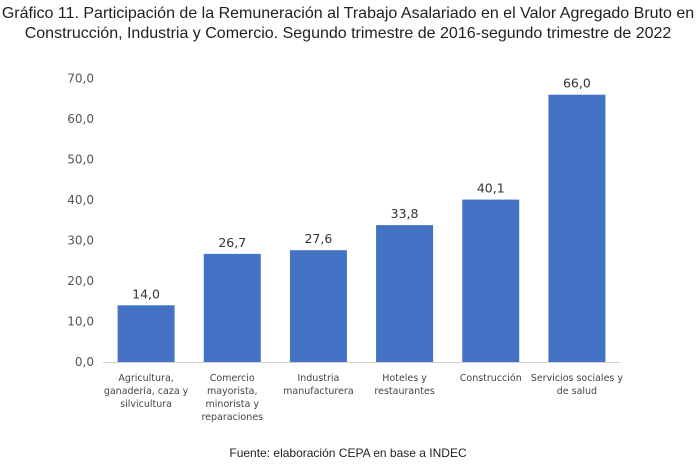  What do you see at coordinates (404, 385) in the screenshot?
I see `x-category-label: Hoteles y restaurantes` at bounding box center [404, 385].